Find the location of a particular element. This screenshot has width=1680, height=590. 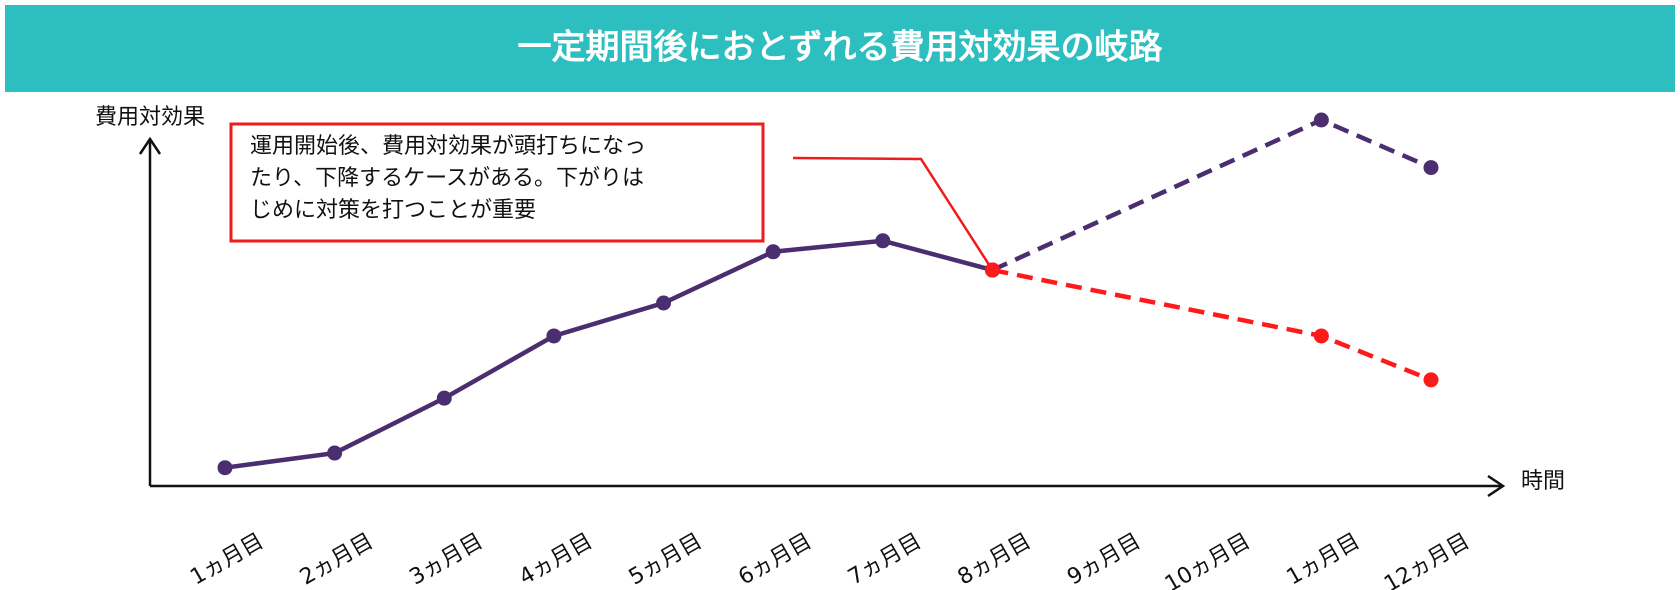

annotation-connector is located at coordinates (893, 213).